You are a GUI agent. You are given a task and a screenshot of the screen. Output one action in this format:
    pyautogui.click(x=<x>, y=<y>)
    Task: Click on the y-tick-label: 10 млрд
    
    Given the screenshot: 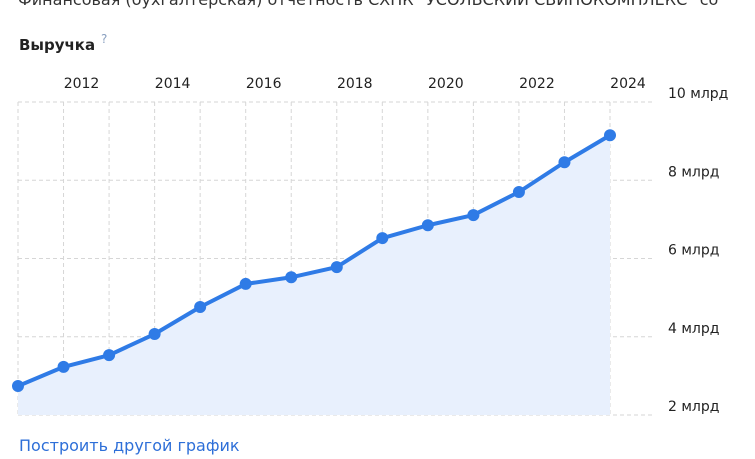 What is the action you would take?
    pyautogui.click(x=698, y=94)
    